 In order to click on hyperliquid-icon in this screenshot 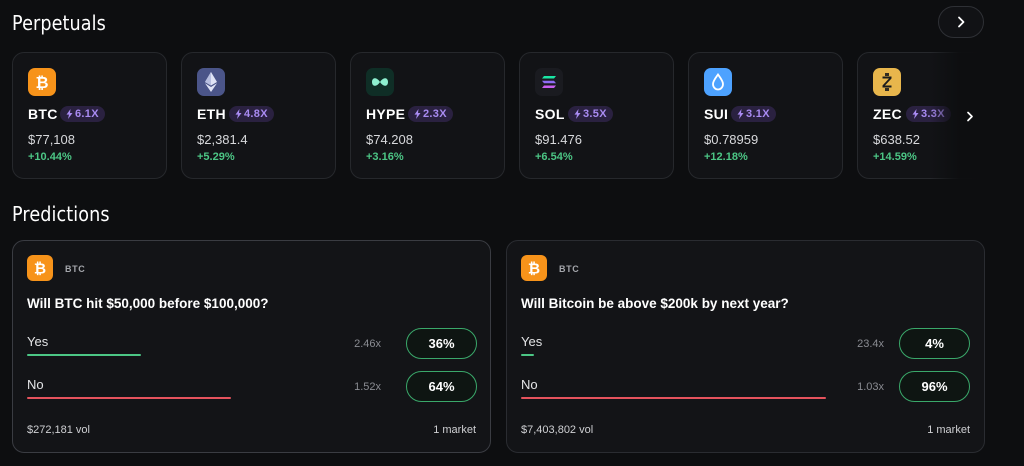, I will do `click(380, 82)`.